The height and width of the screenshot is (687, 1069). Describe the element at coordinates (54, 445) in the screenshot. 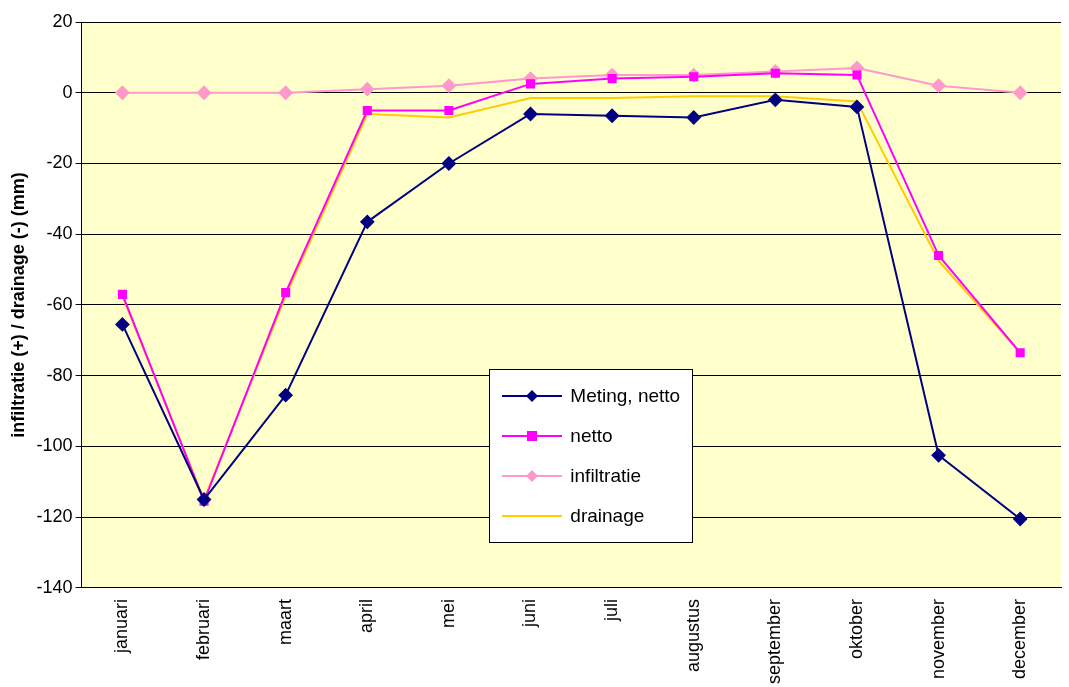

I see `y-tick-label: -100` at that location.